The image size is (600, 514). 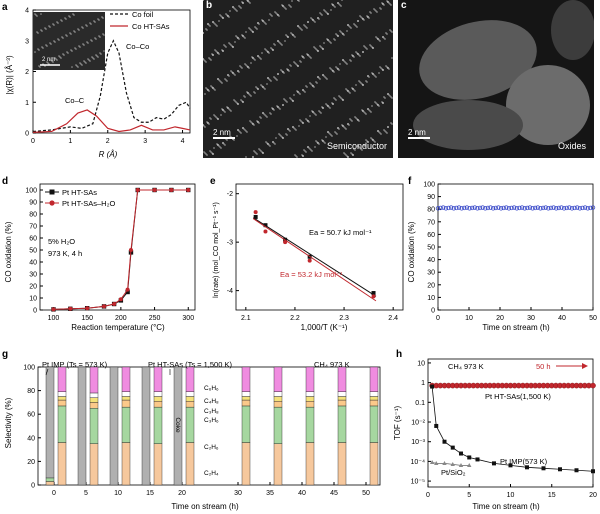 I want to click on panel-d-ytick-label: 20, so click(x=33, y=287).